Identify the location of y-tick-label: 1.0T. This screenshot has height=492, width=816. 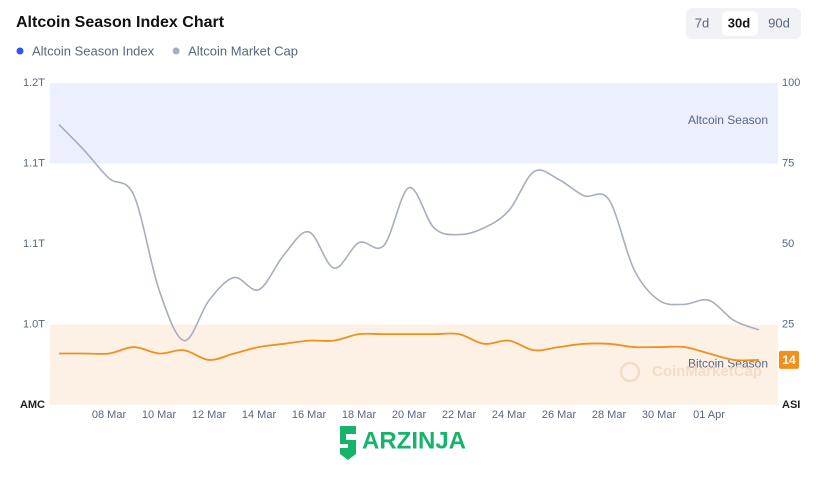
(34, 324).